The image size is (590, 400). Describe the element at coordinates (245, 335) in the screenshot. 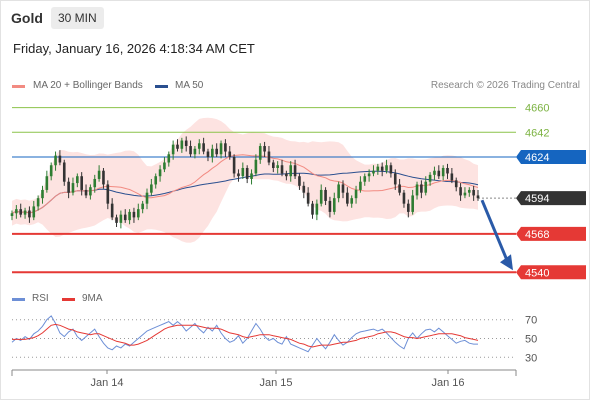

I see `rsi-series-9ma` at that location.